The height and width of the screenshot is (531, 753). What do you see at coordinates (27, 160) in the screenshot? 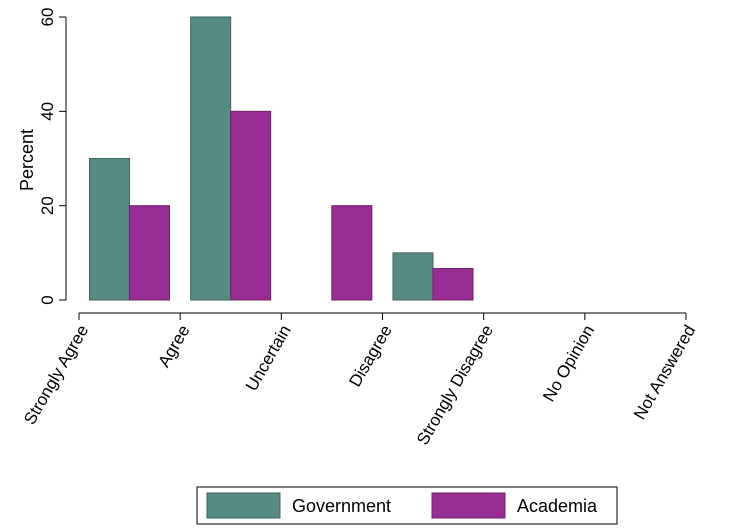
I see `y-axis-title: Percent` at bounding box center [27, 160].